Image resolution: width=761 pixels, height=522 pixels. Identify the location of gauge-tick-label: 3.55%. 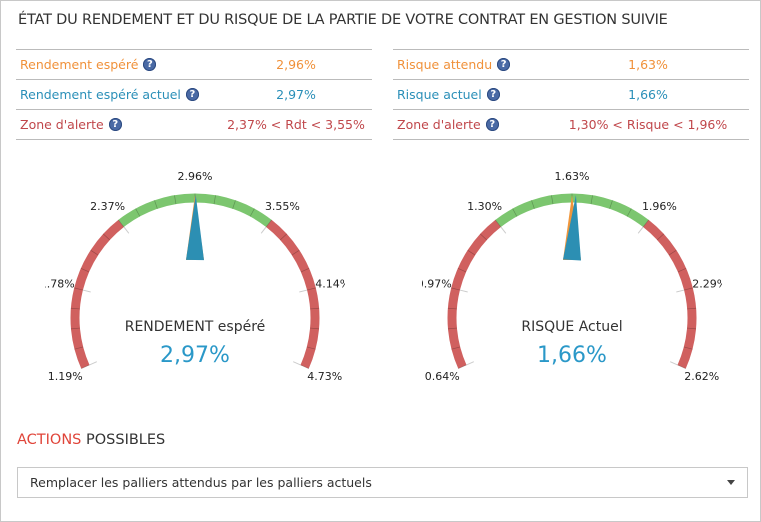
(282, 206).